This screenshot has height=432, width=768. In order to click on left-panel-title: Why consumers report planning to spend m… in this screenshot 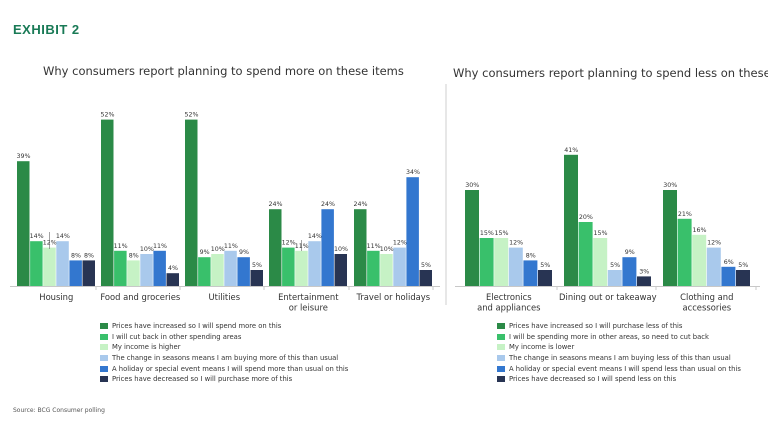, I will do `click(223, 71)`.